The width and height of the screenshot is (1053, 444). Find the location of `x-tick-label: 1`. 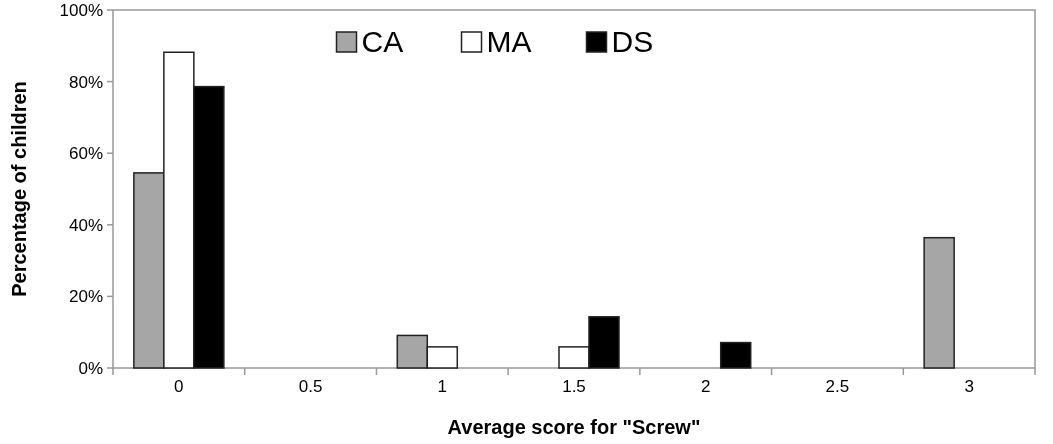

x-tick-label: 1 is located at coordinates (442, 386).